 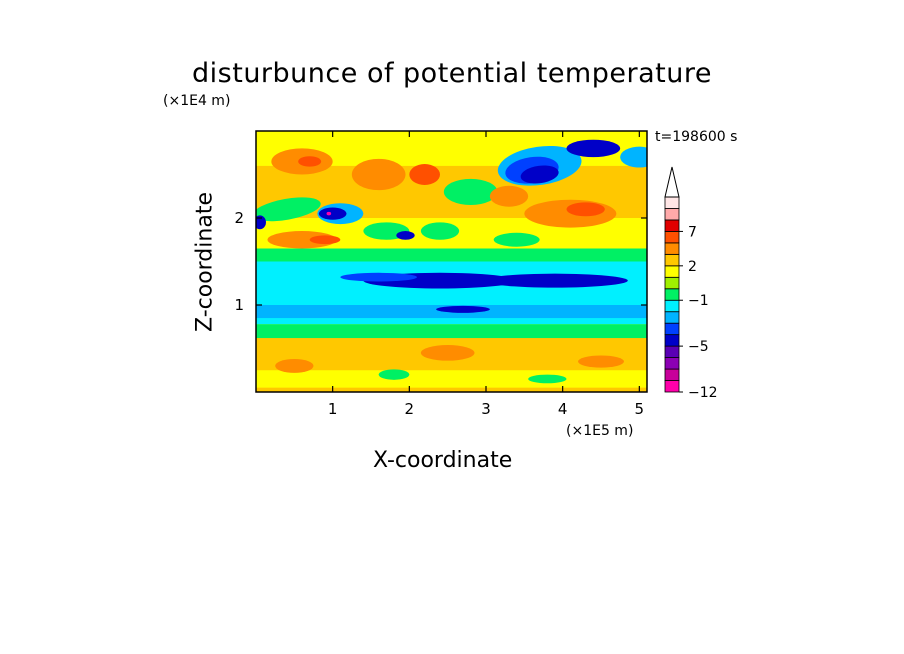 I want to click on colorbar-label: 2, so click(x=692, y=267).